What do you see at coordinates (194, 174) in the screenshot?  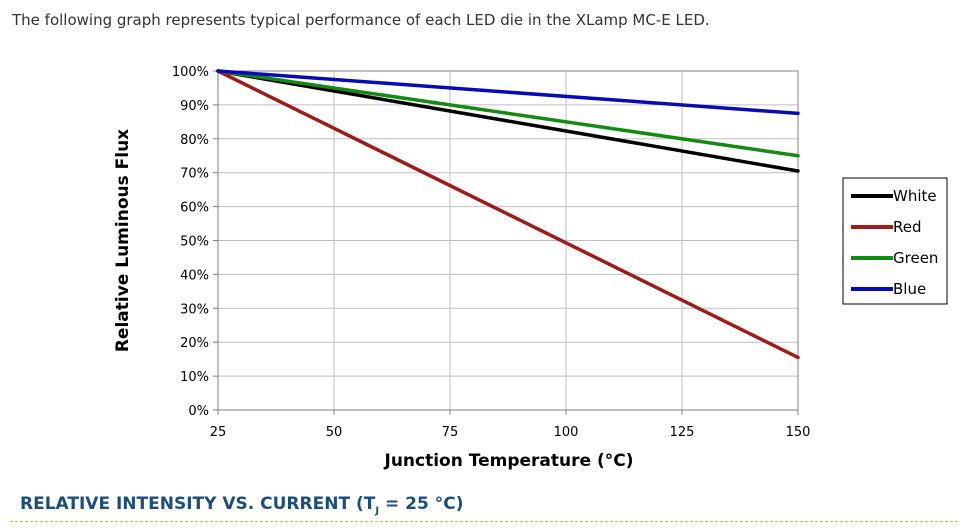 I see `y-tick-label: 70%` at bounding box center [194, 174].